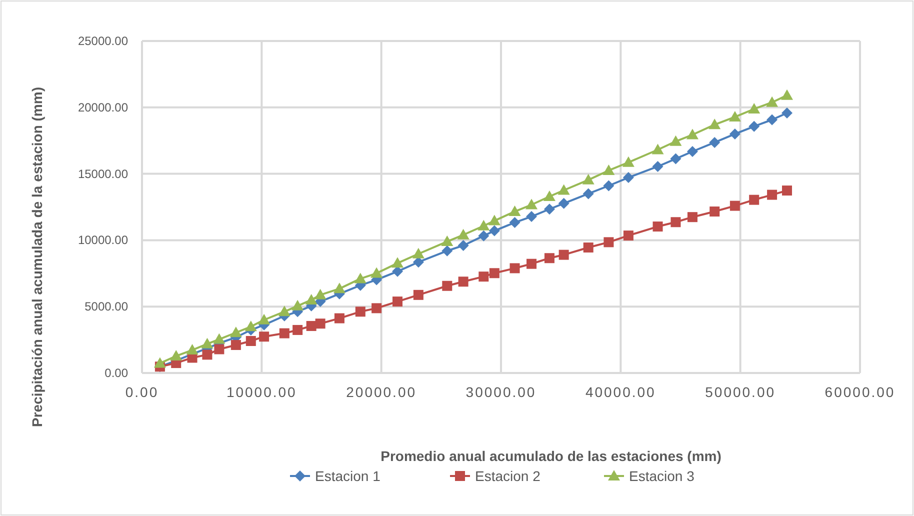  I want to click on x-tick-label: 50000.00, so click(740, 392).